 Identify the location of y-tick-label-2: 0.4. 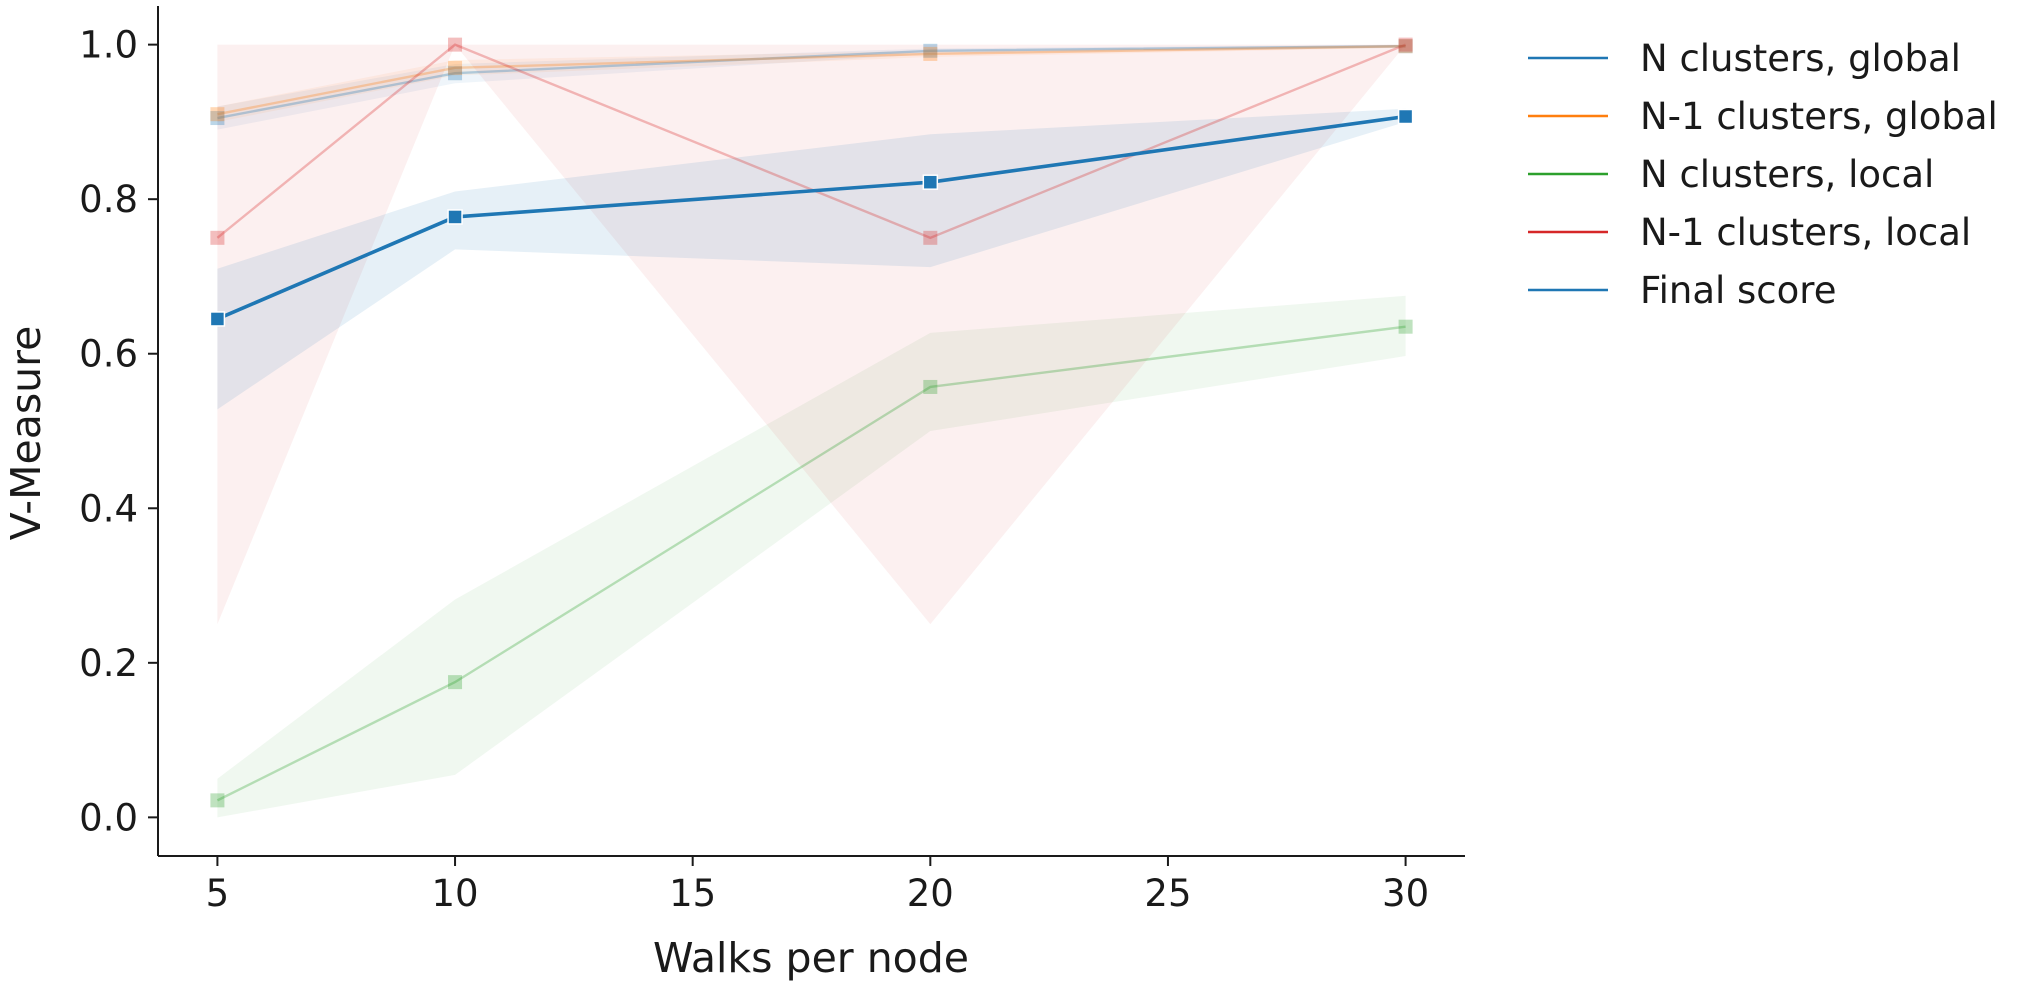
(108, 508).